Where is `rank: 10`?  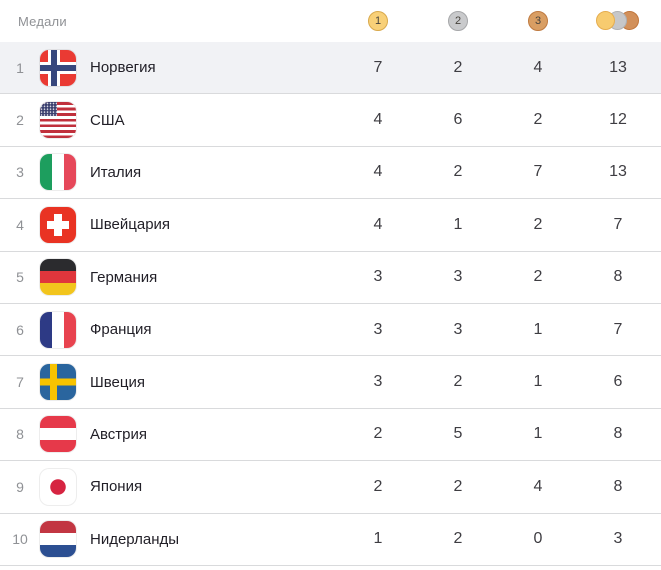
rank: 10 is located at coordinates (20, 539).